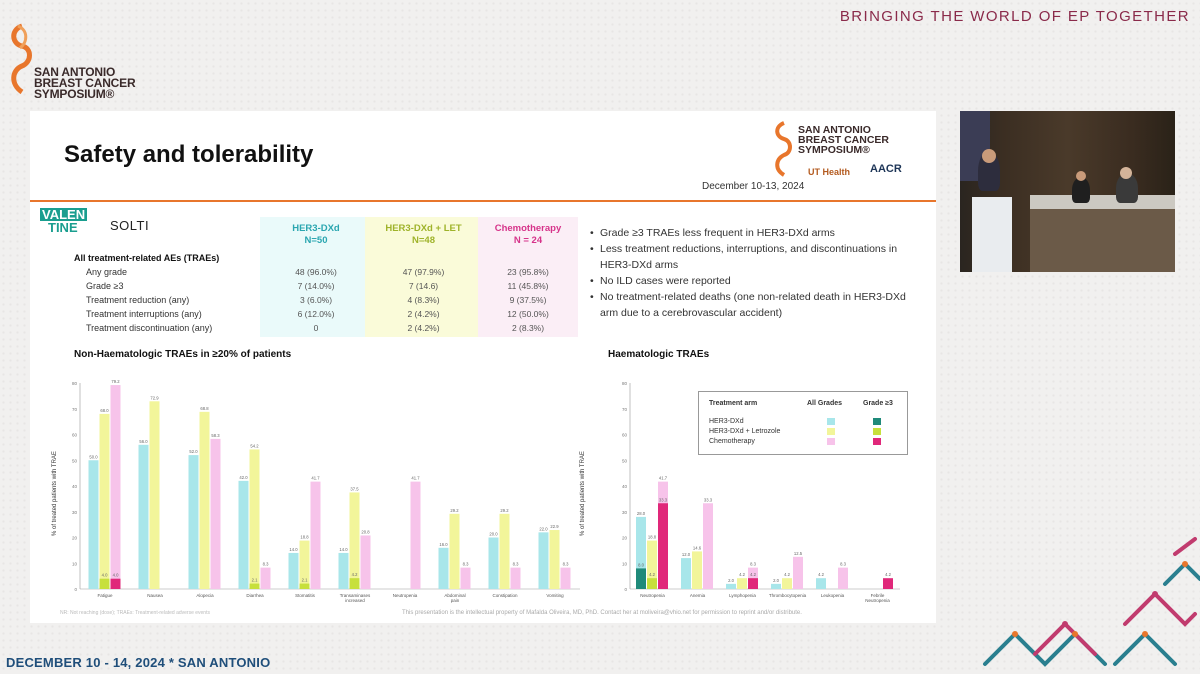 This screenshot has height=674, width=1200. Describe the element at coordinates (316, 328) in the screenshot. I see `table-cell: 0` at that location.